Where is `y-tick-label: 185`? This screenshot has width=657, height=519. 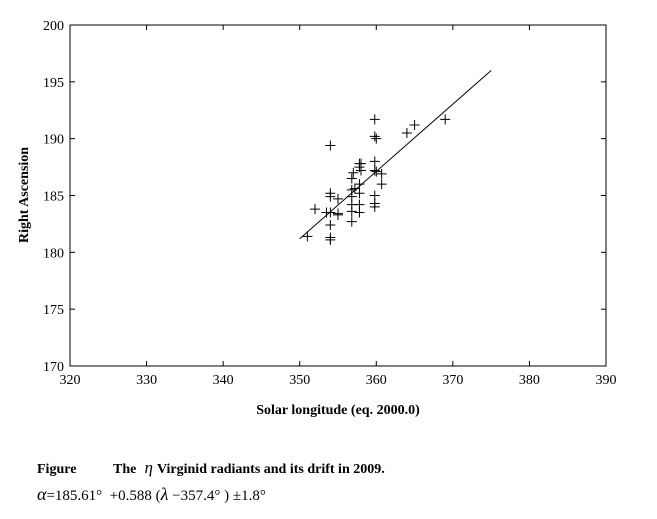
y-tick-label: 185 is located at coordinates (53, 197).